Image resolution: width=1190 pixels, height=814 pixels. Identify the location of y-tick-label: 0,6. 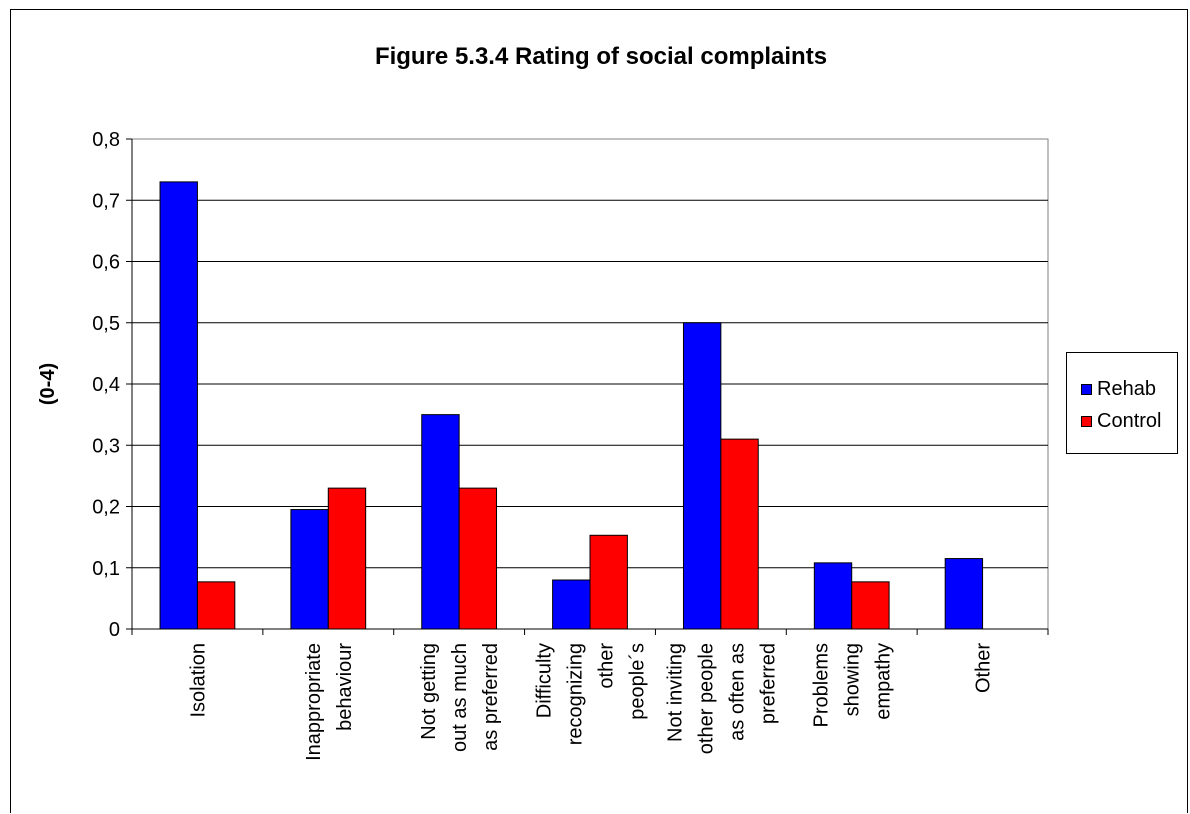
(106, 263).